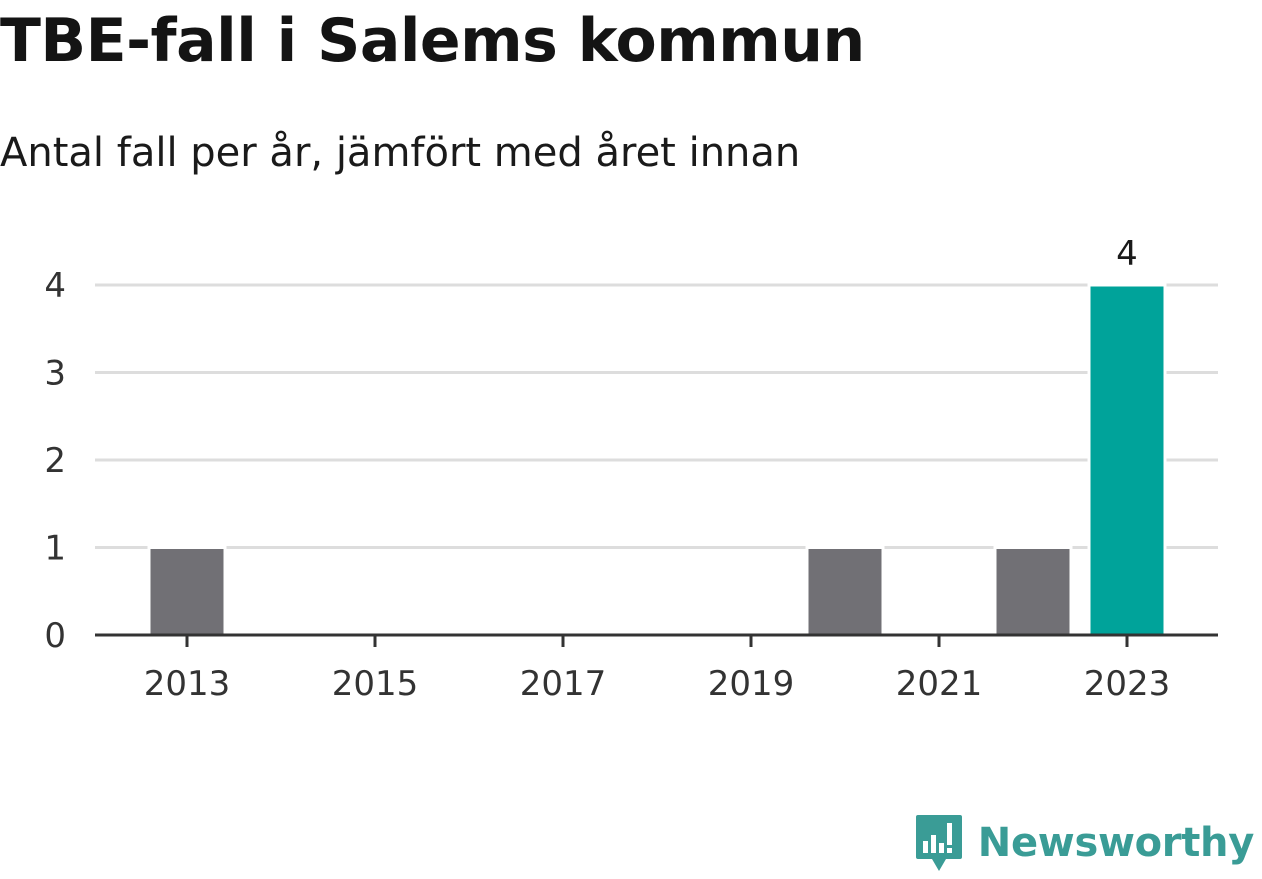 This screenshot has height=879, width=1262. Describe the element at coordinates (55, 461) in the screenshot. I see `y-tick-label: 2` at that location.